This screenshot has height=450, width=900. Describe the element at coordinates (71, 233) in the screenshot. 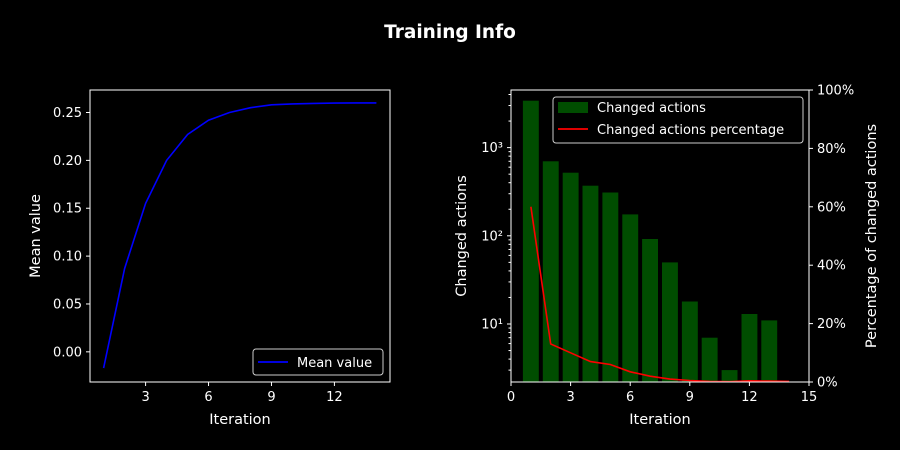

I see `mean-value-y-ticks: 0.00 0.05 0.10 0.15 0.20 0.25` at that location.